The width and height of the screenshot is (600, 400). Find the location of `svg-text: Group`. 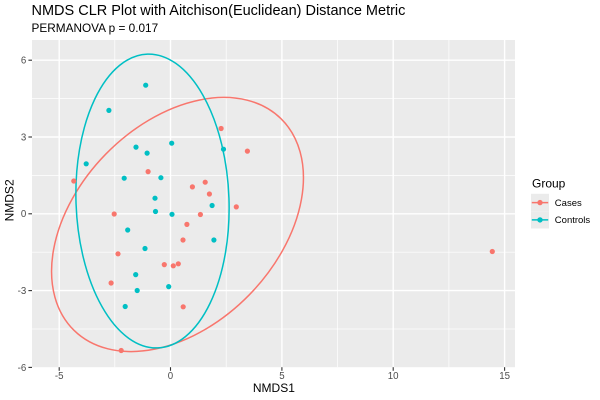

svg-text: Group is located at coordinates (549, 184).